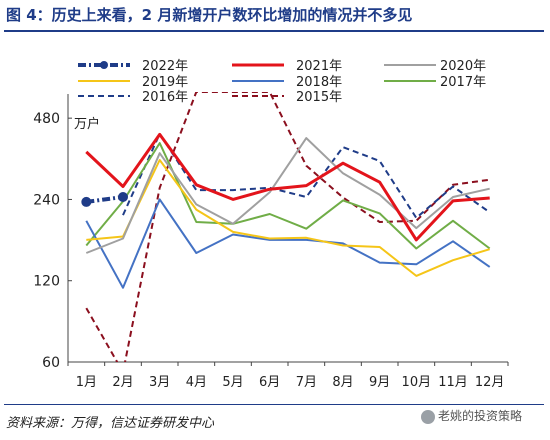 The width and height of the screenshot is (550, 440). Describe the element at coordinates (490, 382) in the screenshot. I see `x-tick-label: 12月` at that location.